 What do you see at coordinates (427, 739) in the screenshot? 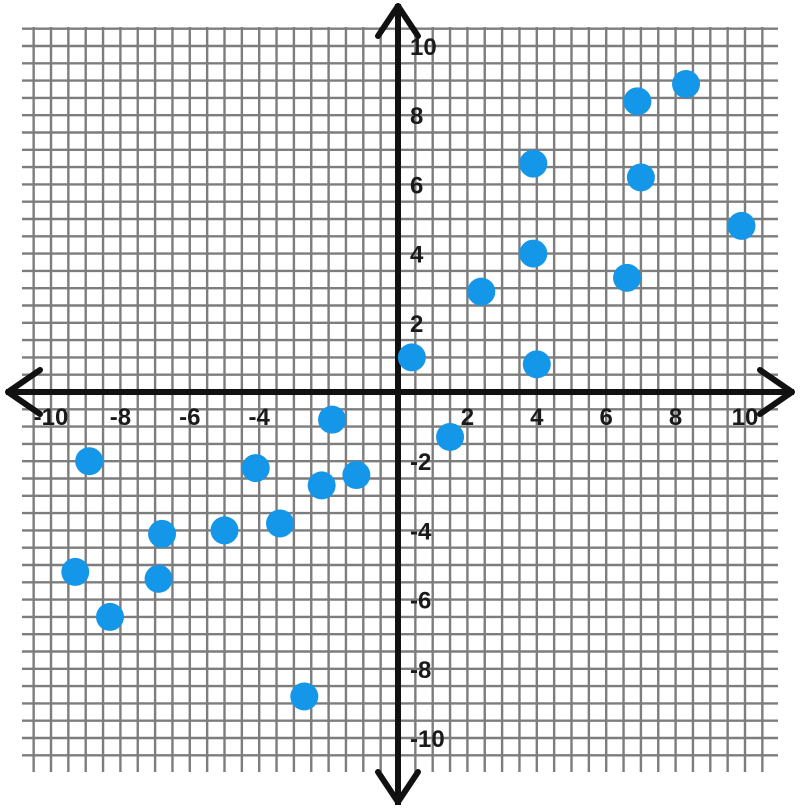
I see `y-tick-label: -10` at bounding box center [427, 739].